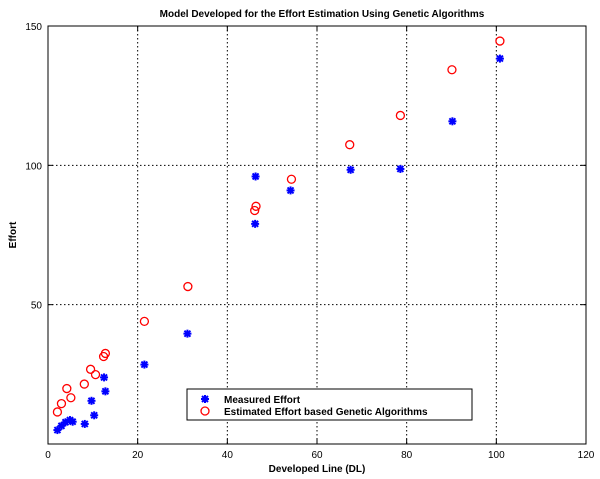 Image resolution: width=600 pixels, height=479 pixels. What do you see at coordinates (37, 306) in the screenshot?
I see `y-tick-label: 50` at bounding box center [37, 306].